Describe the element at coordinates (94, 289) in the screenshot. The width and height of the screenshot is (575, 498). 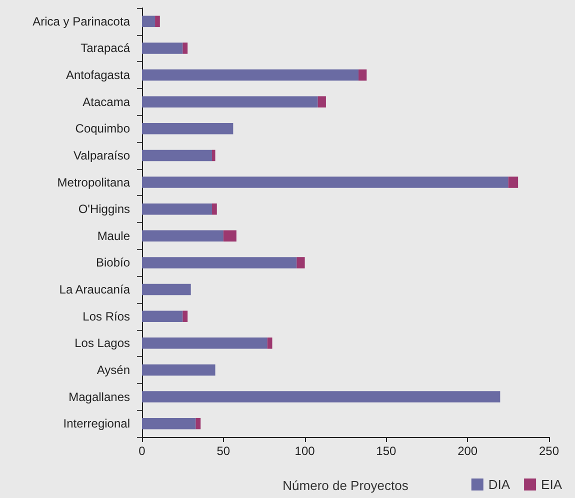
I see `y-tick-label: La Araucanía` at that location.